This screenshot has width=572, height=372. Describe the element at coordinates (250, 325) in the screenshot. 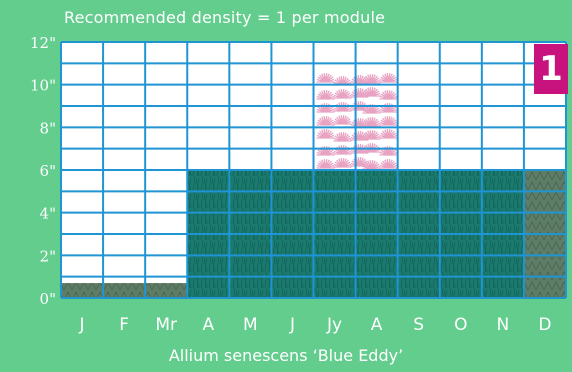

I see `x-tick-label: M` at that location.